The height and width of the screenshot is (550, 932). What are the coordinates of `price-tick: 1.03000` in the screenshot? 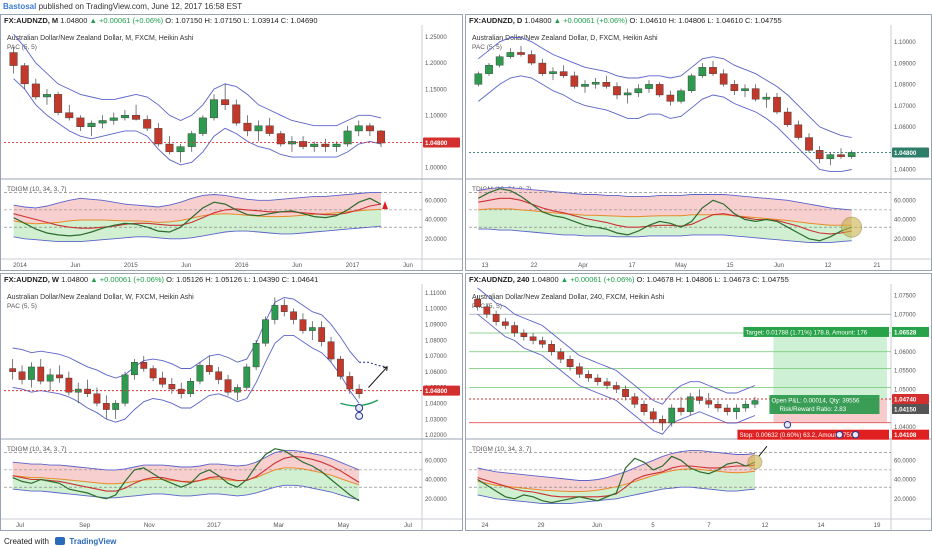 It's located at (436, 420).